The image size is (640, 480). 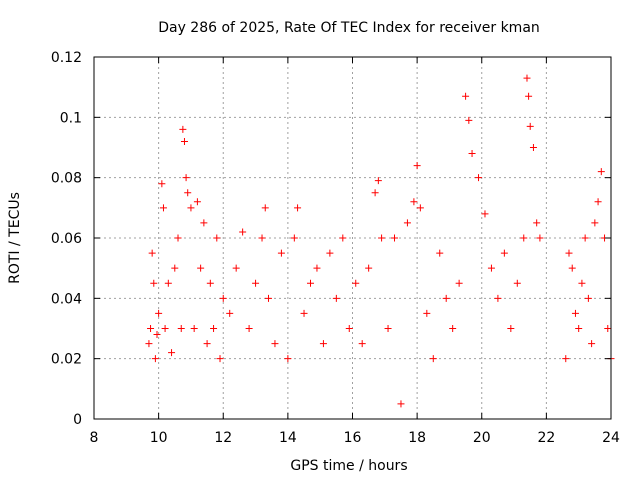 What do you see at coordinates (94, 438) in the screenshot?
I see `x-tick-label: 8` at bounding box center [94, 438].